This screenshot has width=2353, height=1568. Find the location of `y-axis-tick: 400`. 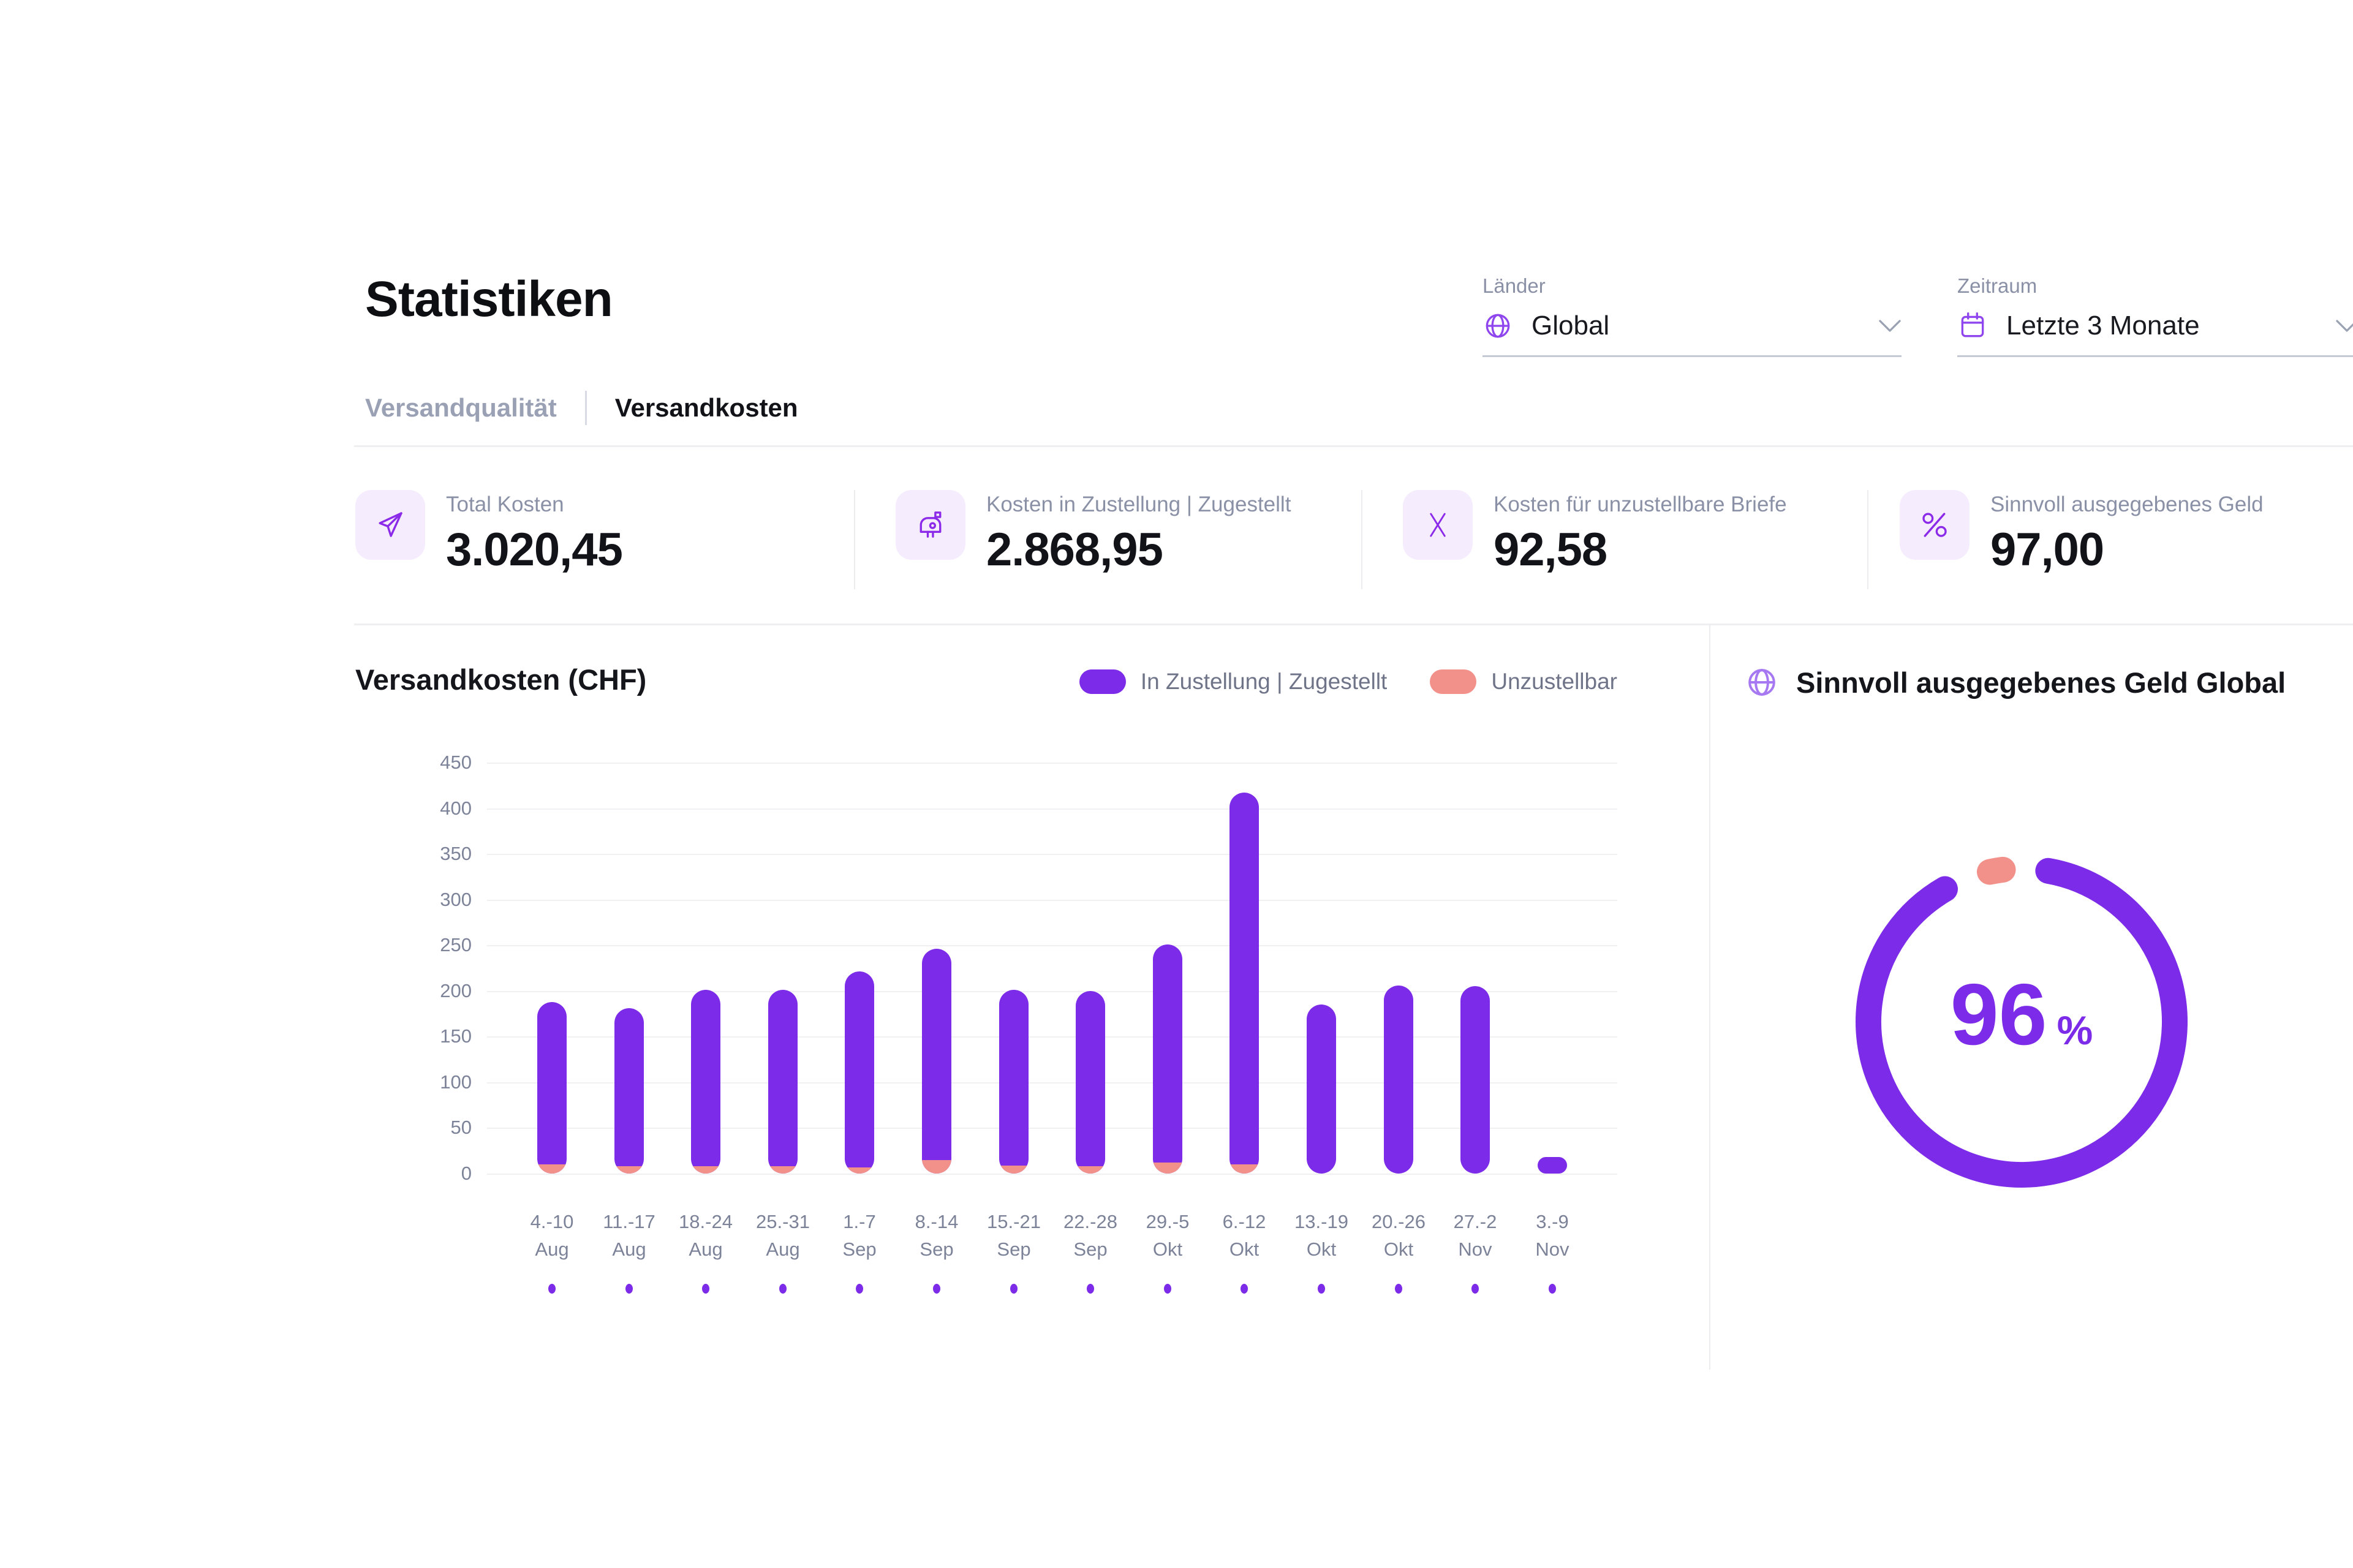

y-axis-tick: 400 is located at coordinates (456, 808).